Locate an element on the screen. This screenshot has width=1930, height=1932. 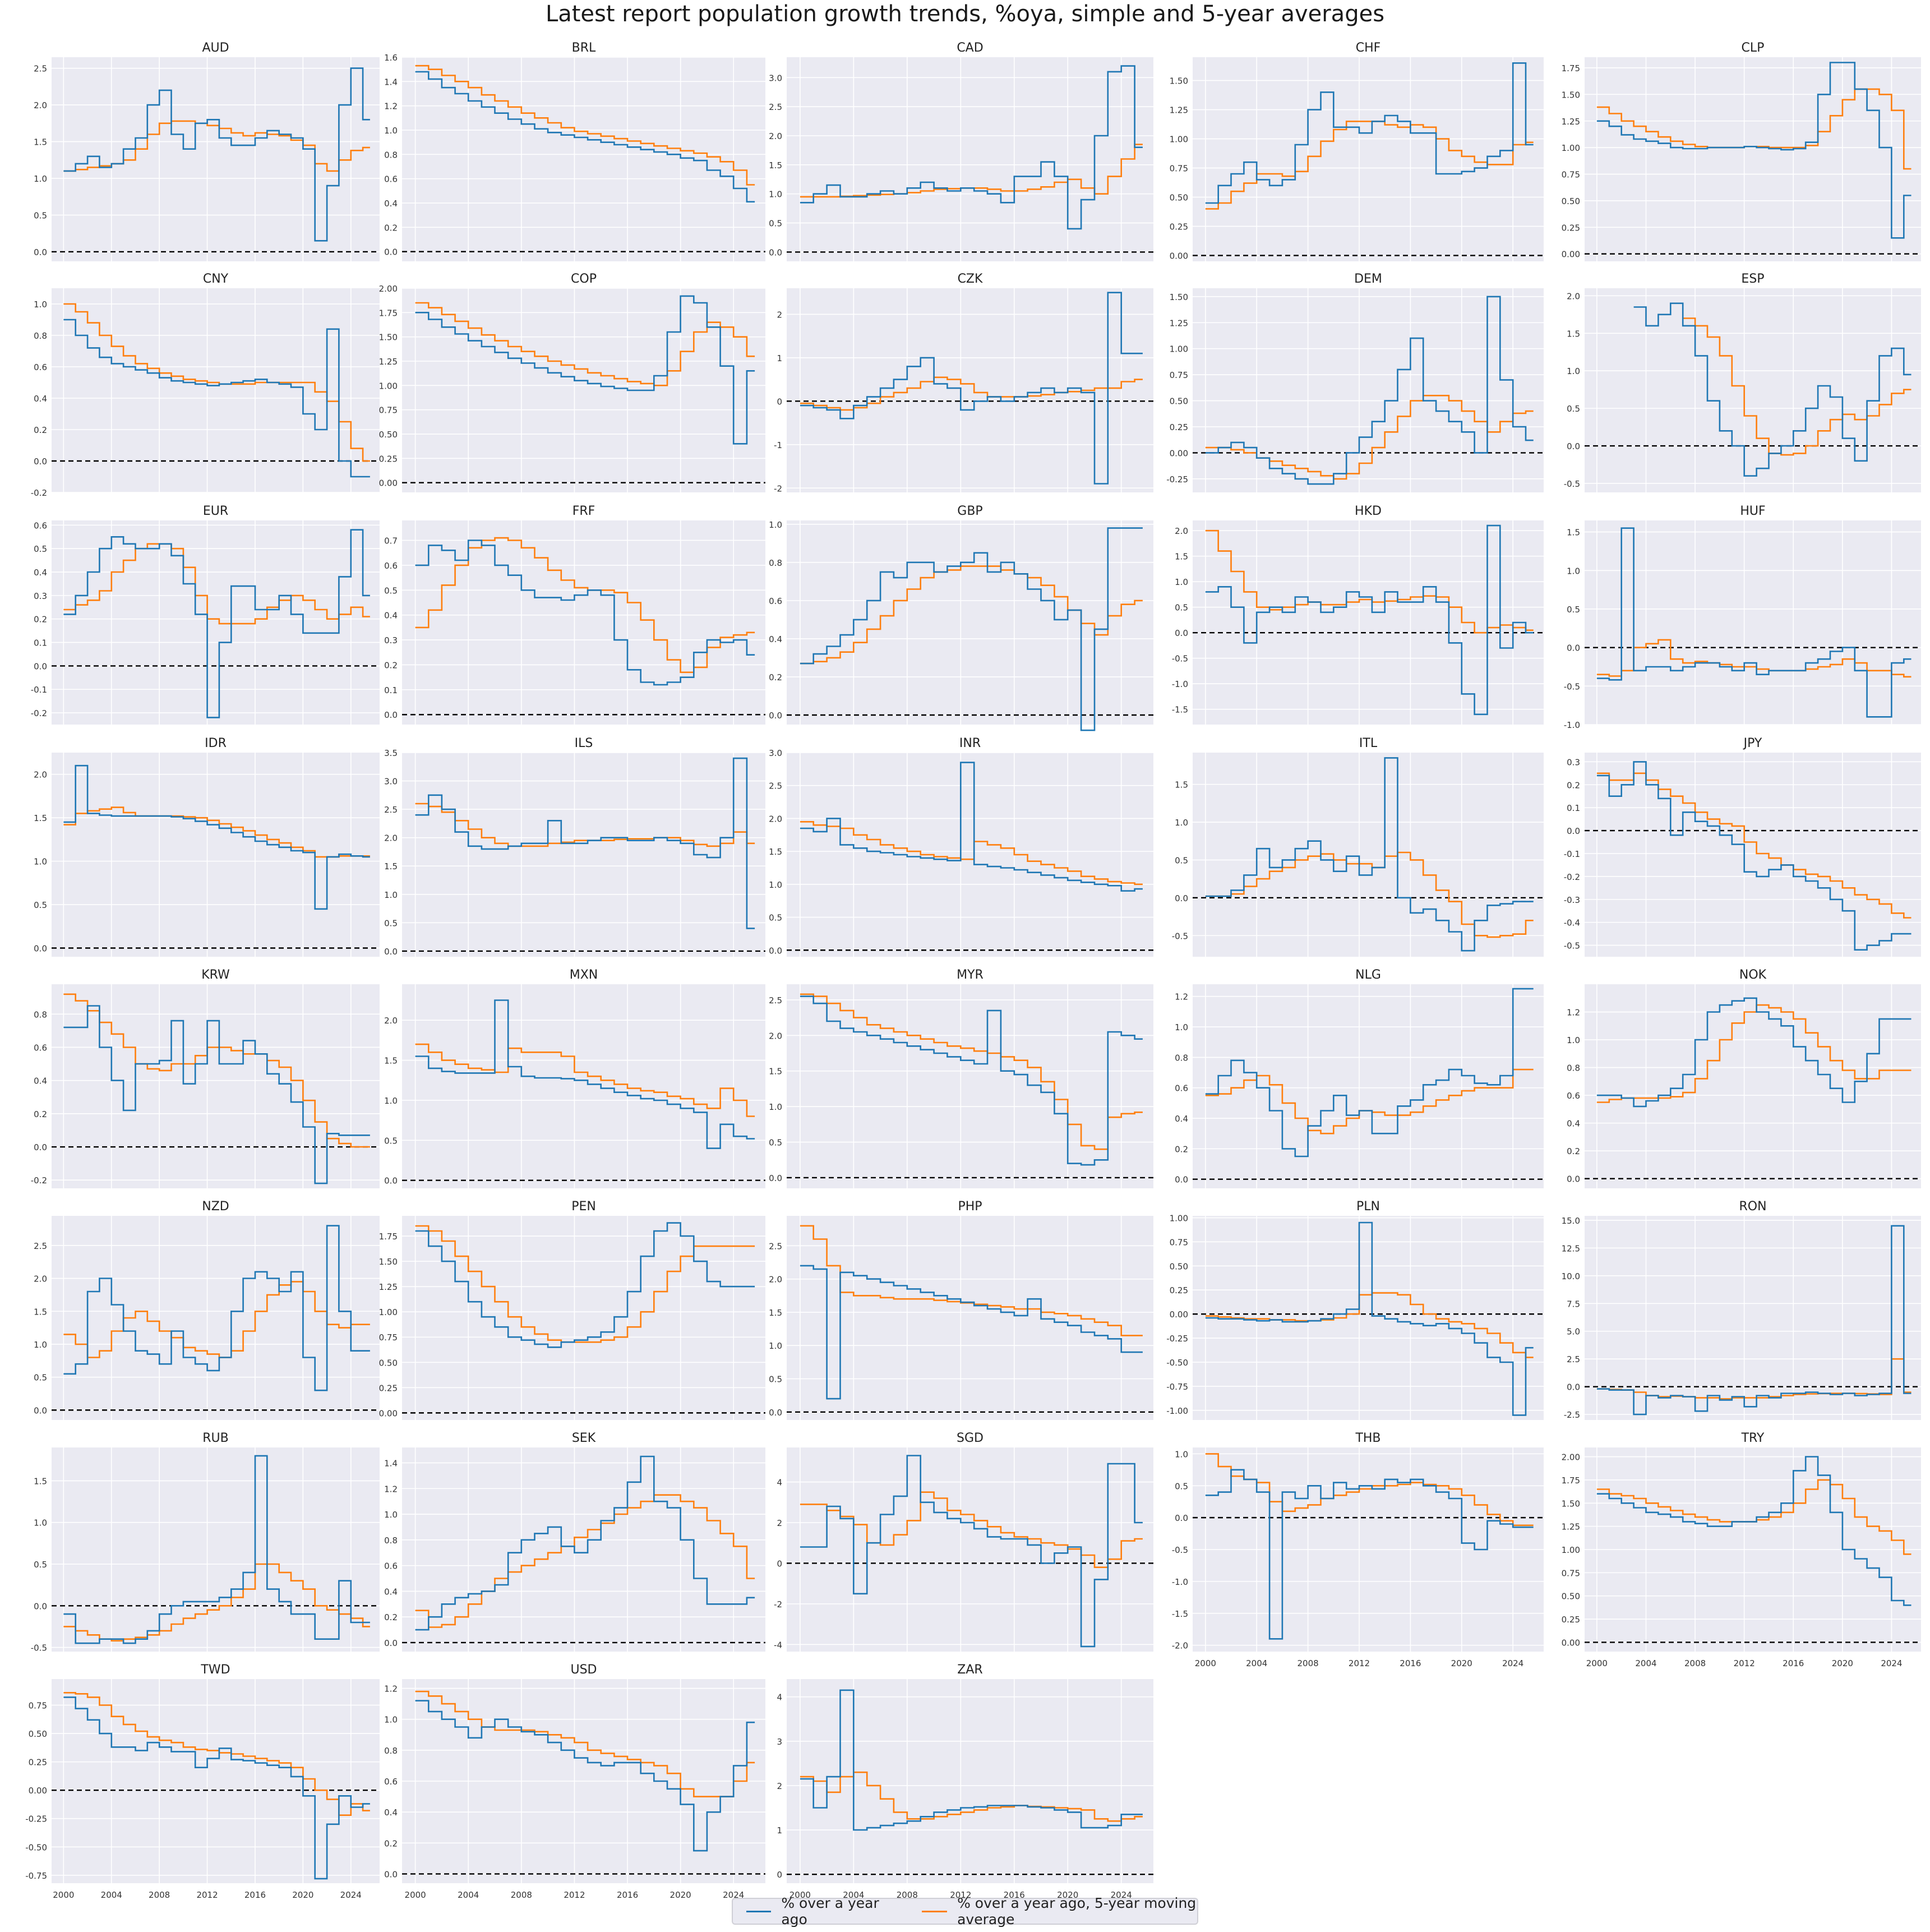
y-tick-label: 0.50 is located at coordinates (1571, 1597).